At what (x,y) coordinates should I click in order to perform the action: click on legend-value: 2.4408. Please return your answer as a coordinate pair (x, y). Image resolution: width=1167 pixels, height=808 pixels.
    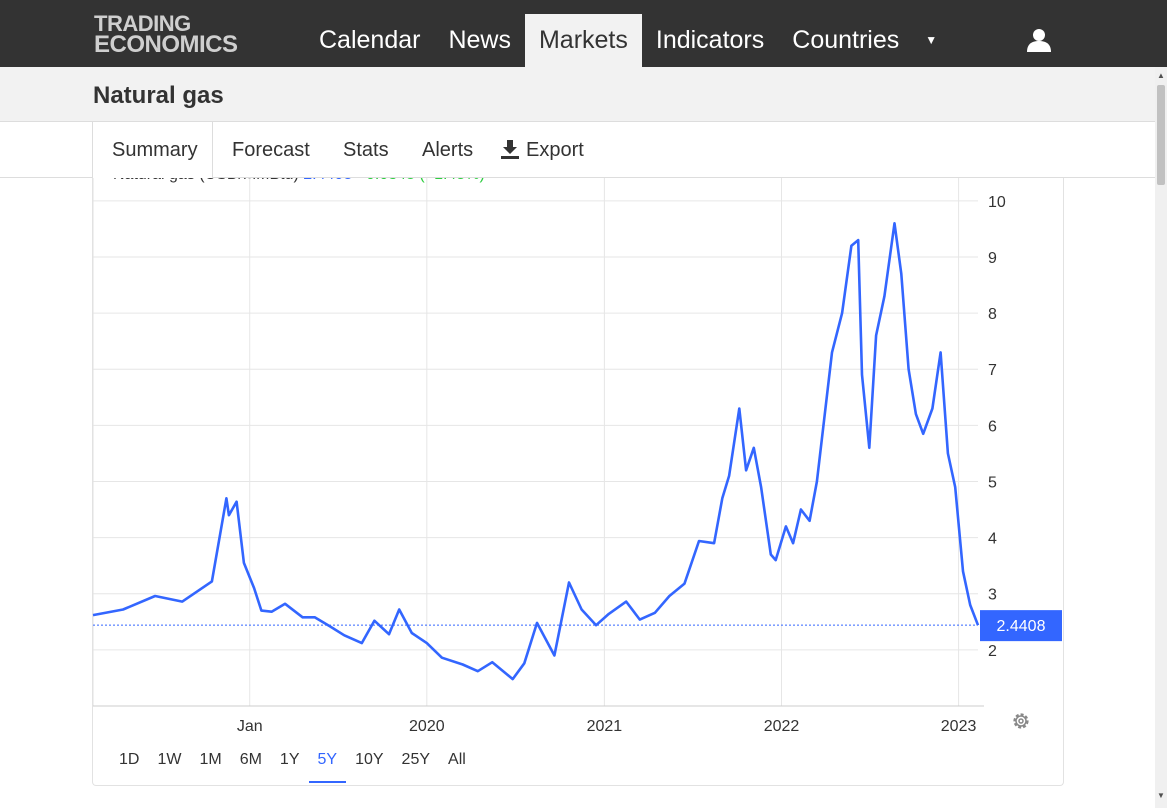
    Looking at the image, I should click on (327, 180).